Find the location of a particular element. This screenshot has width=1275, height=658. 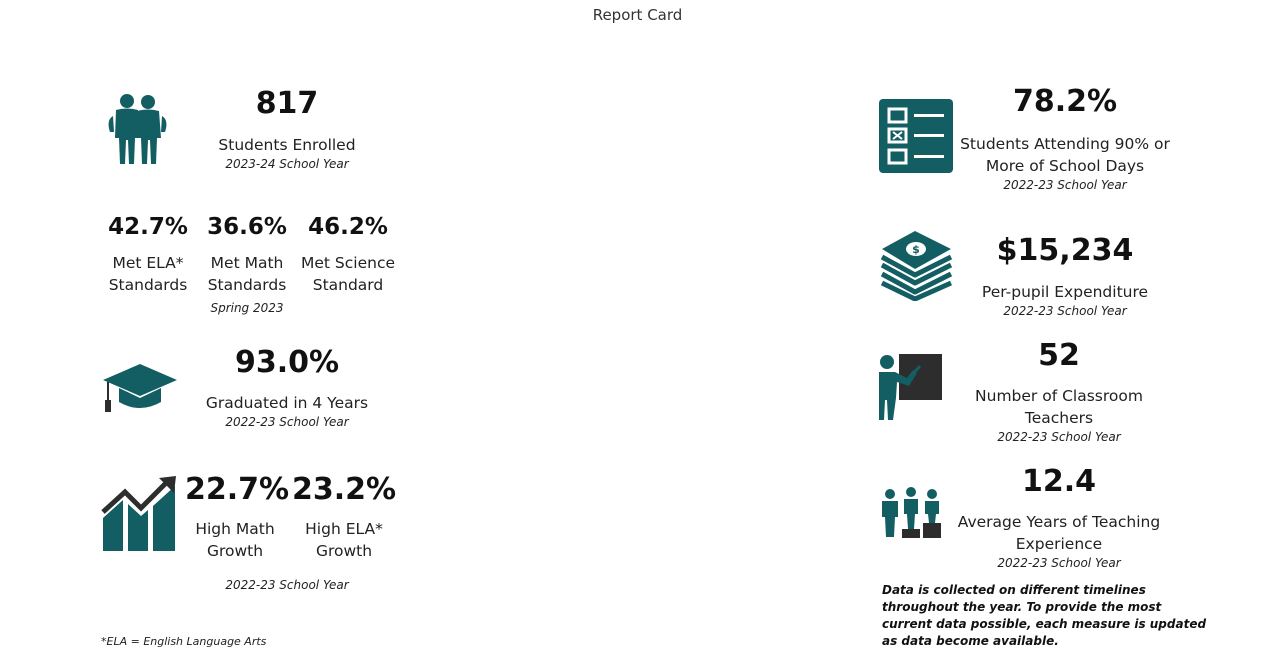

attendance-label-1: Students Attending 90% or is located at coordinates (1065, 144).